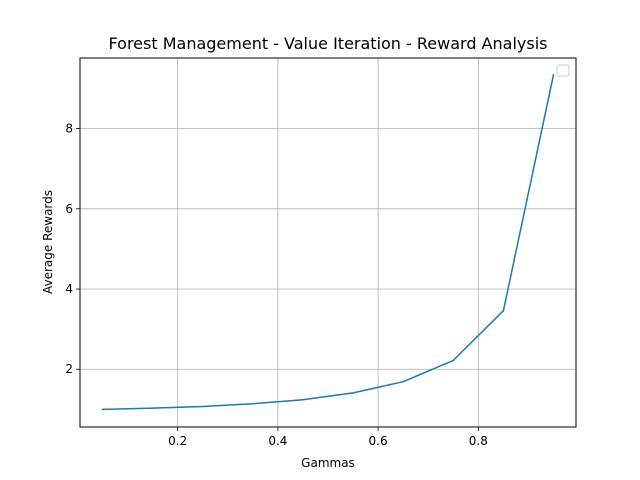  What do you see at coordinates (69, 289) in the screenshot?
I see `y-tick-label: 4` at bounding box center [69, 289].